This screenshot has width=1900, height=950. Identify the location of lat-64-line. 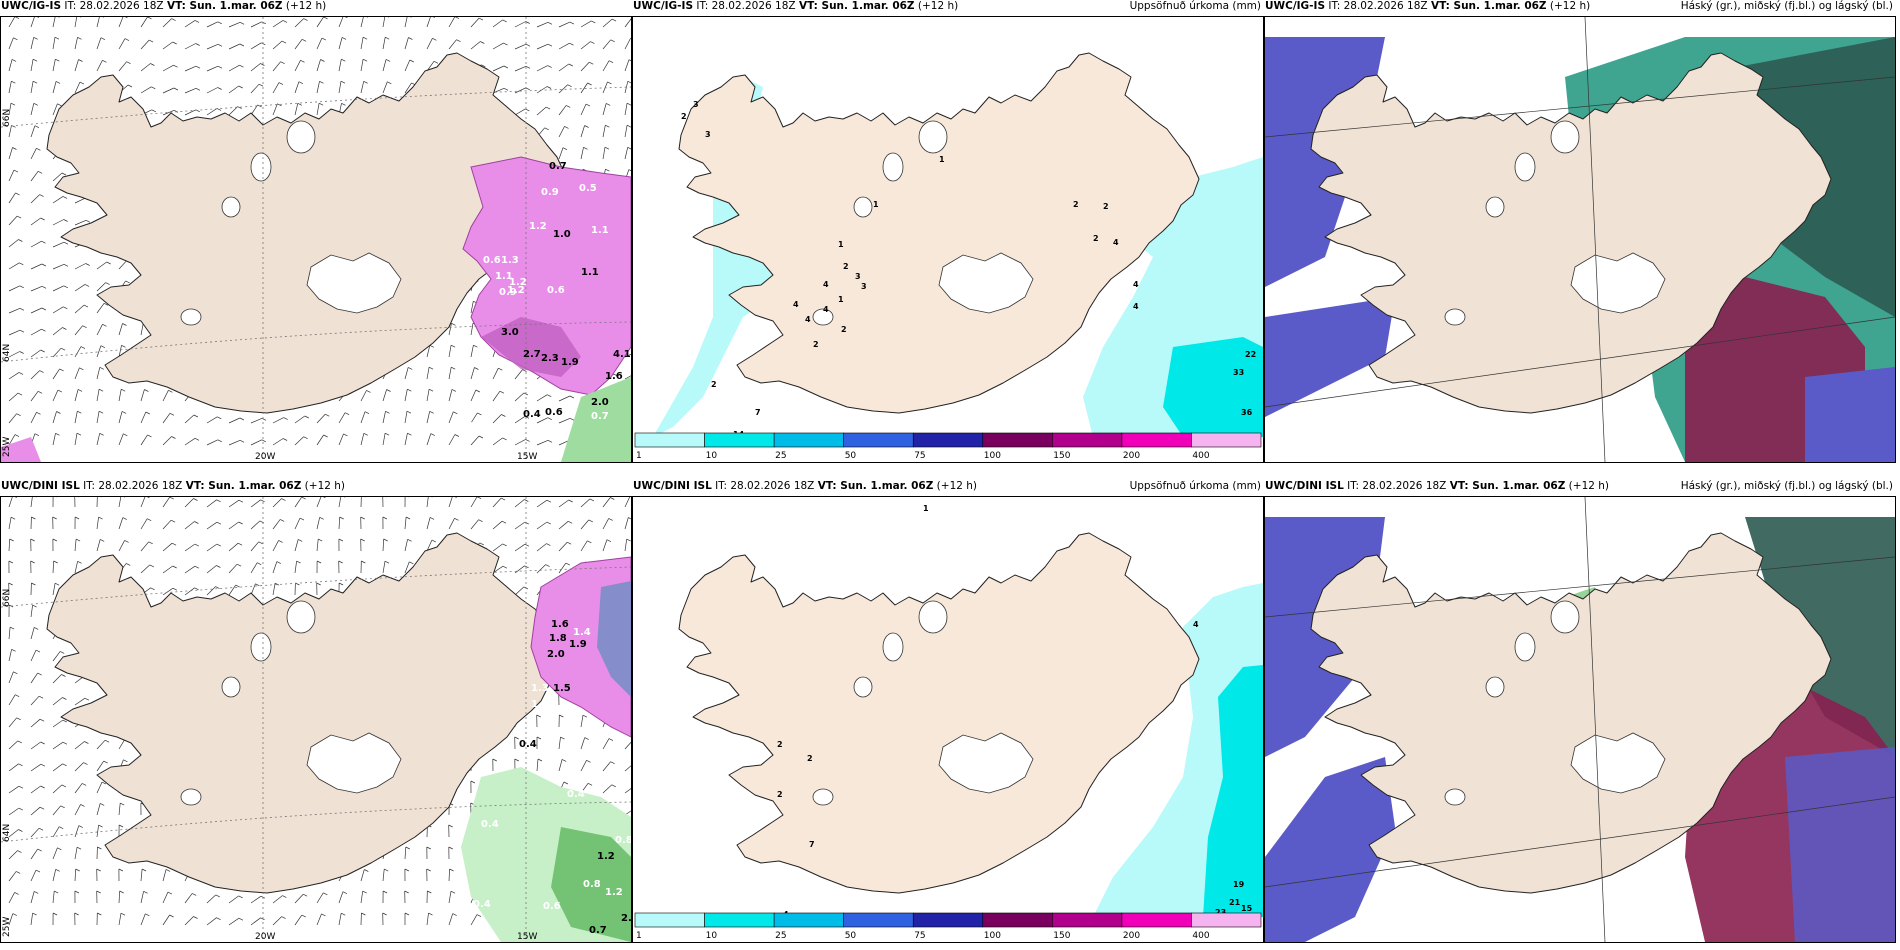
(316, 822).